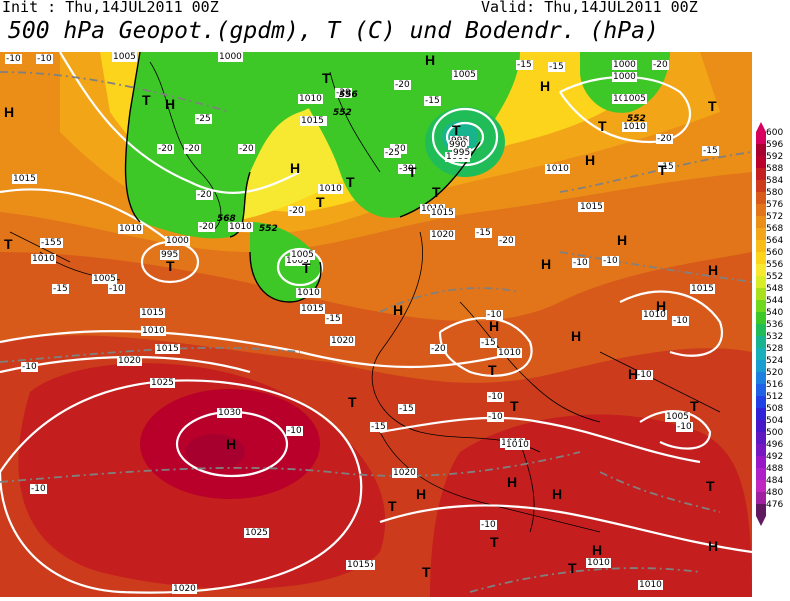 The height and width of the screenshot is (601, 790). What do you see at coordinates (775, 481) in the screenshot?
I see `legend-label: 484` at bounding box center [775, 481].